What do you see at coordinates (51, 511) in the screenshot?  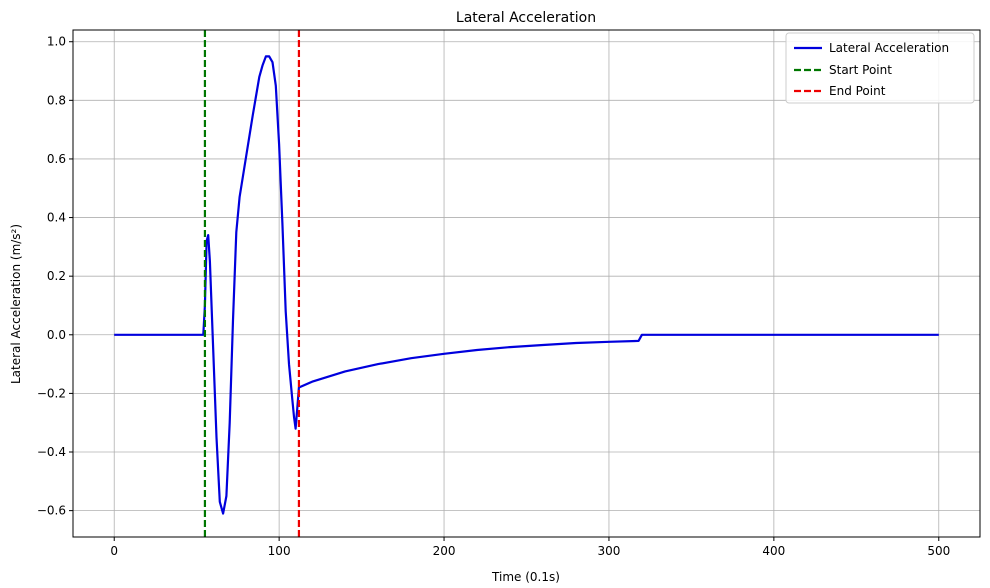 I see `y-tick-label: −0.6` at bounding box center [51, 511].